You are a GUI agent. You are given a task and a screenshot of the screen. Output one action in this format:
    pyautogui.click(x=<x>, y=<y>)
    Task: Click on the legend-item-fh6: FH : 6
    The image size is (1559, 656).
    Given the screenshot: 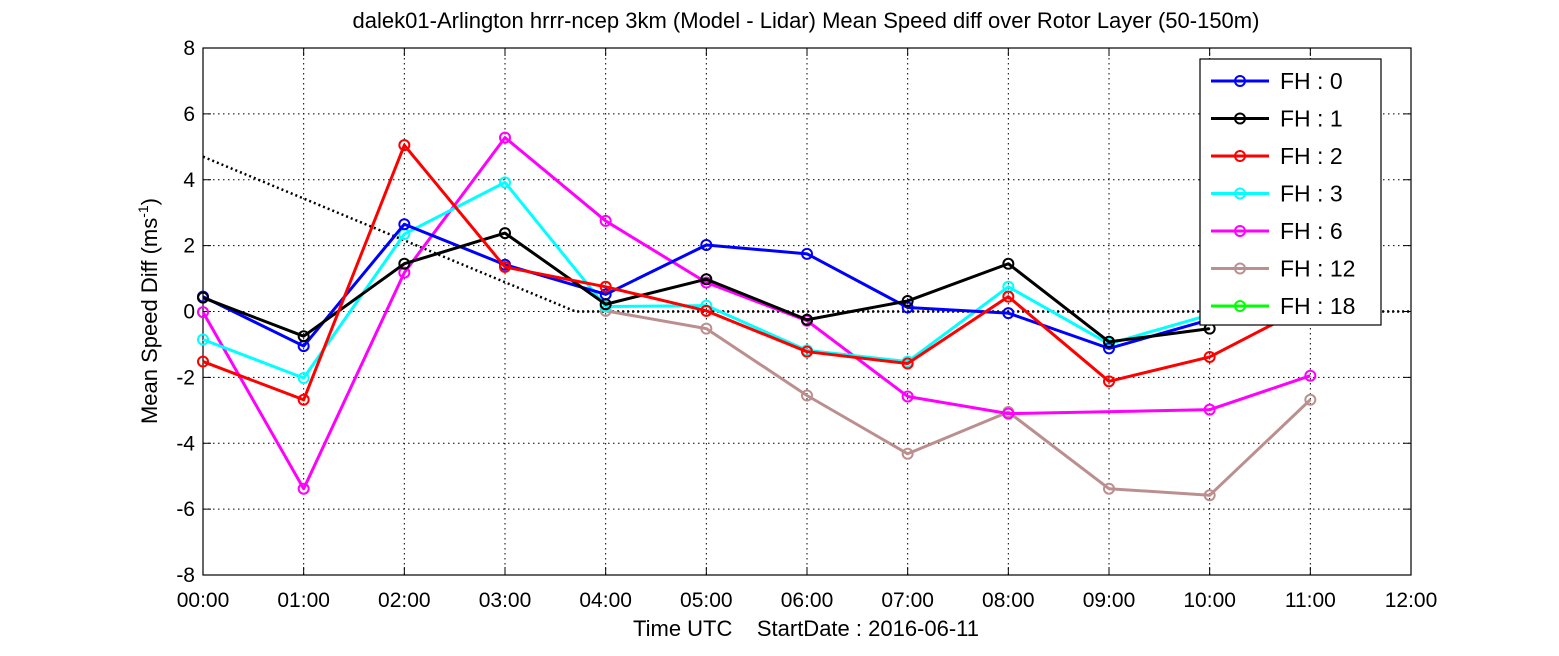 What is the action you would take?
    pyautogui.click(x=1277, y=231)
    